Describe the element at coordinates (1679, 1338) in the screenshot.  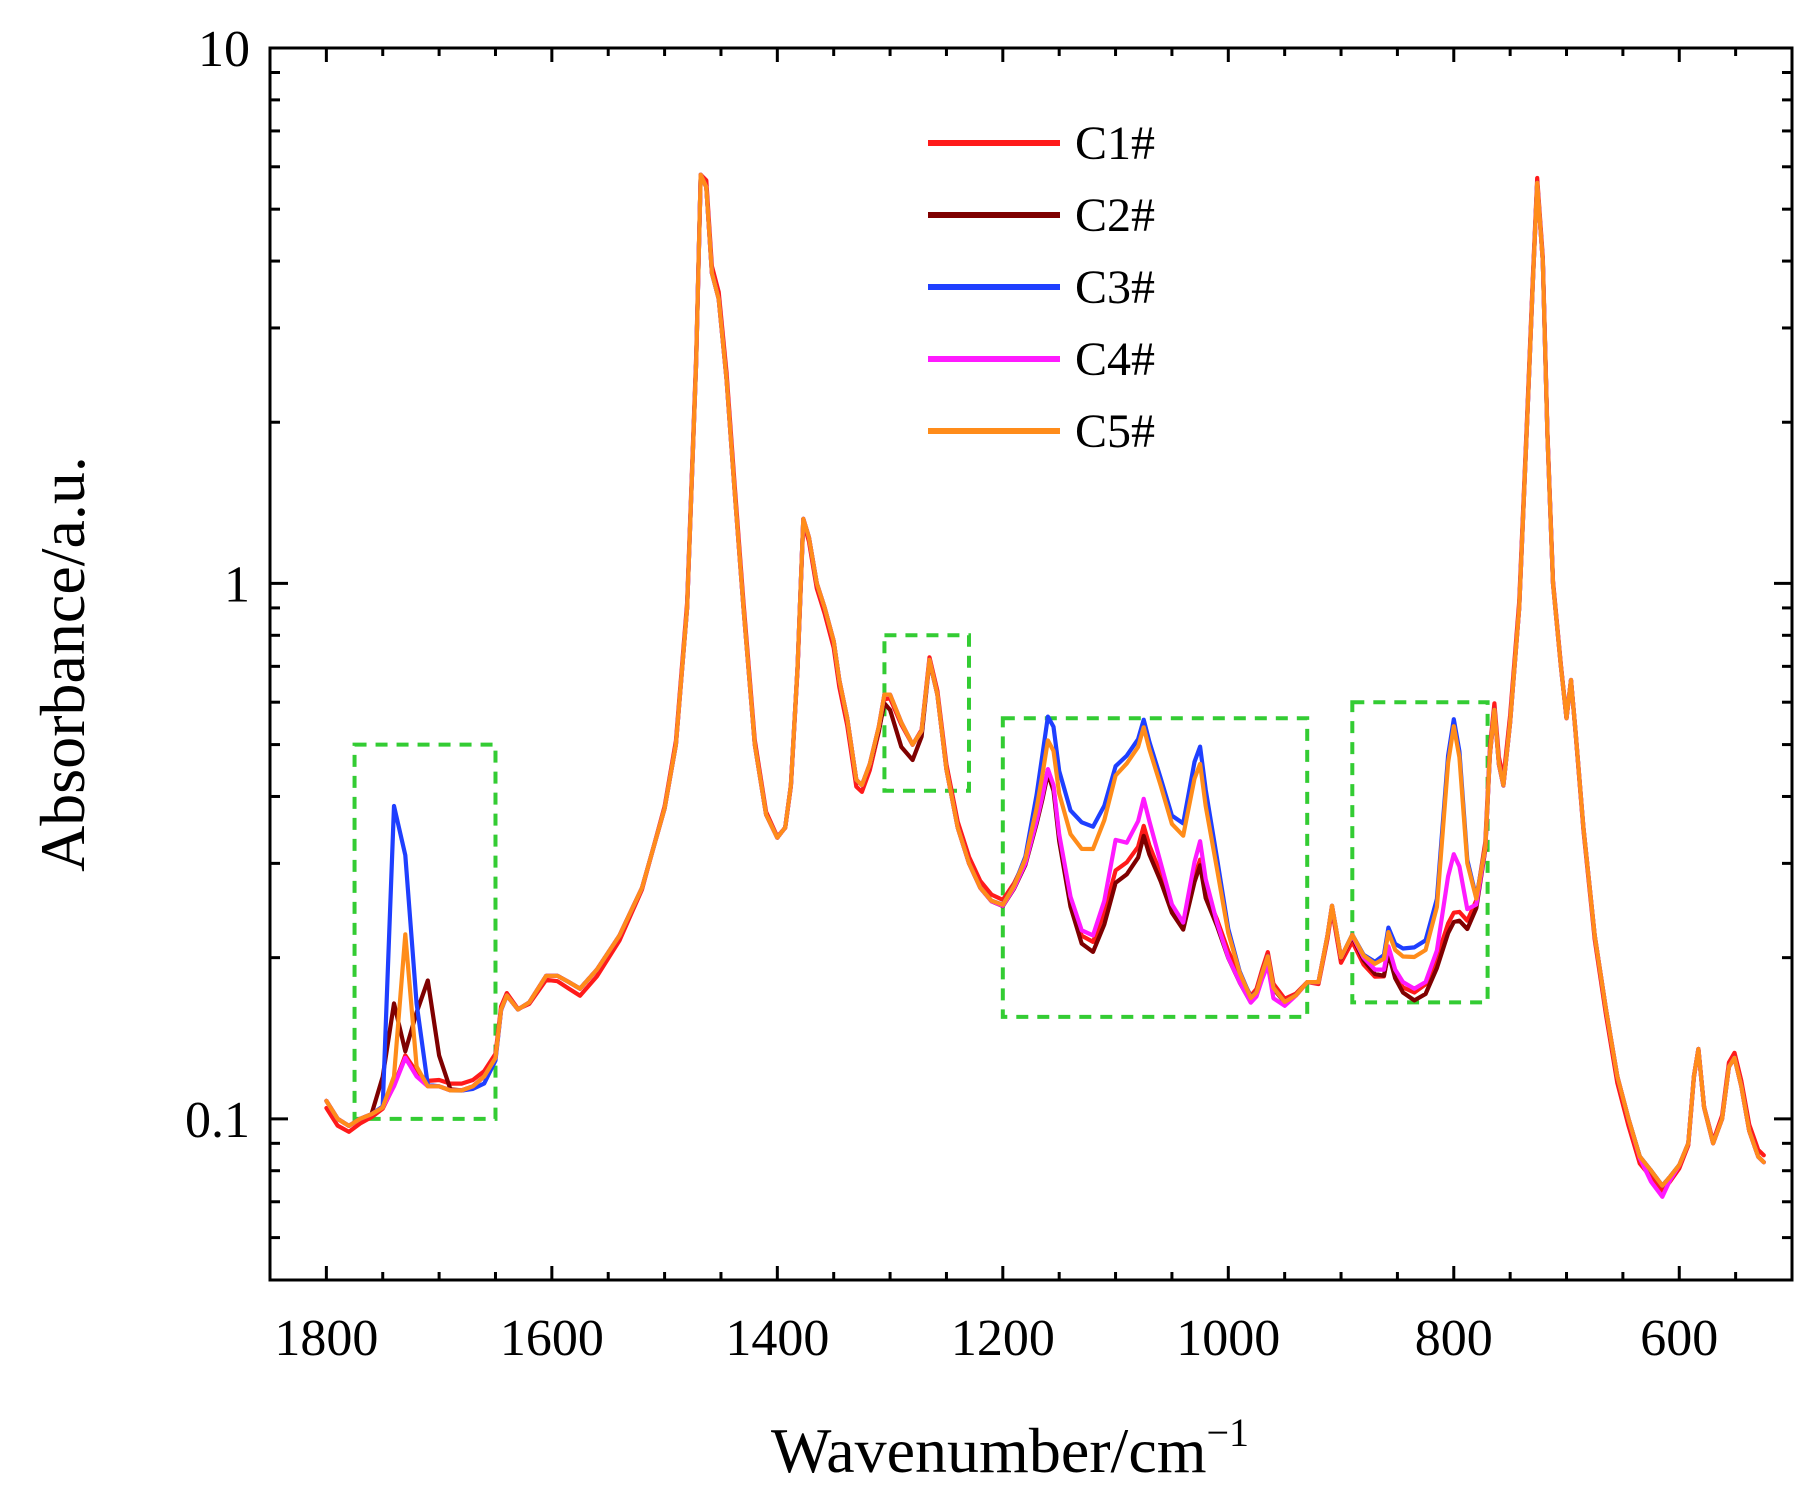
I see `x-tick-label: 600` at that location.